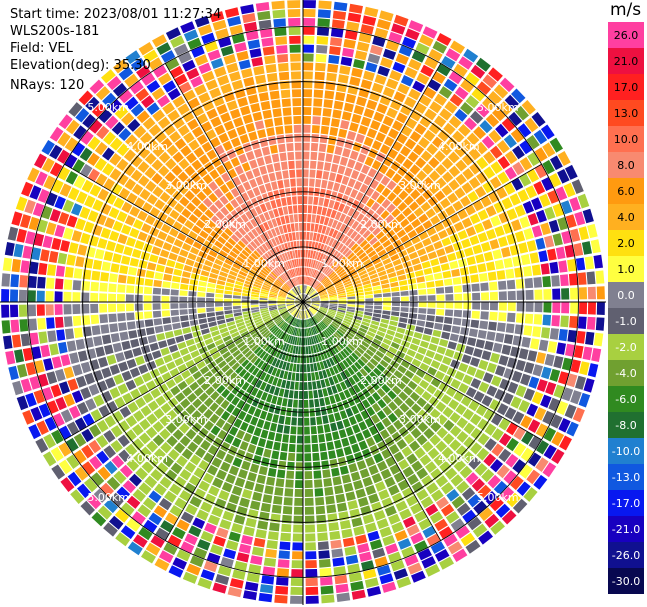 The image size is (647, 607). I want to click on colorbar-segment, so click(626, 87).